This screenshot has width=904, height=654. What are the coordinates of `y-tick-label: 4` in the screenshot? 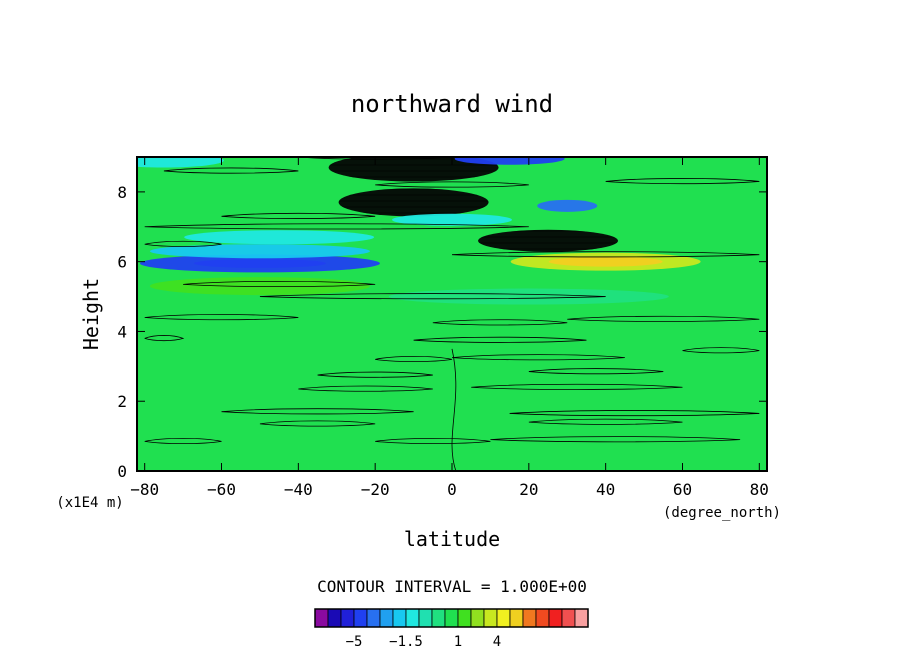 It's located at (122, 331).